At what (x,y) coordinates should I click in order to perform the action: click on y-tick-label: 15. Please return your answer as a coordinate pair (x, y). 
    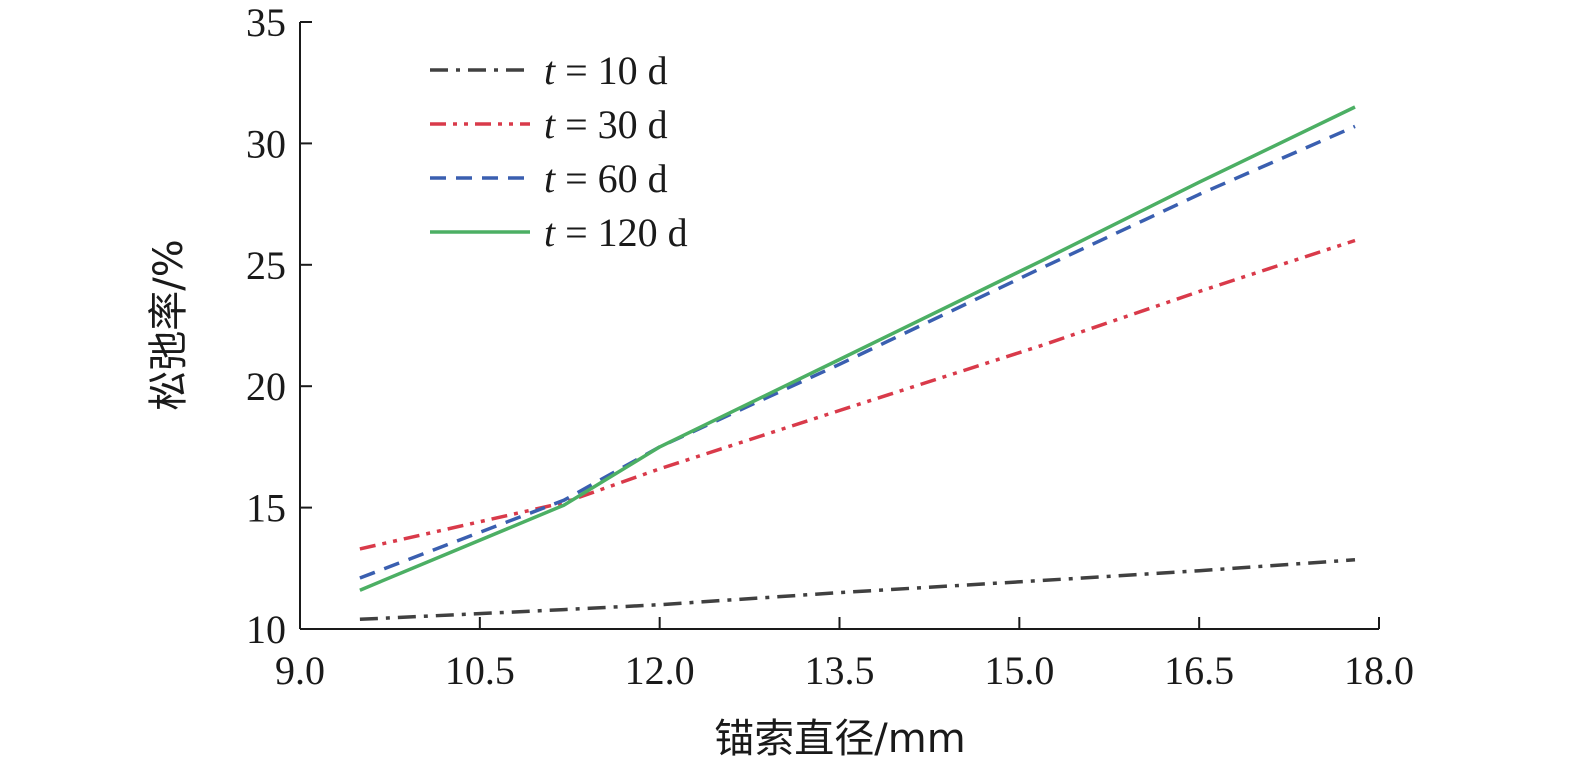
    Looking at the image, I should click on (266, 508).